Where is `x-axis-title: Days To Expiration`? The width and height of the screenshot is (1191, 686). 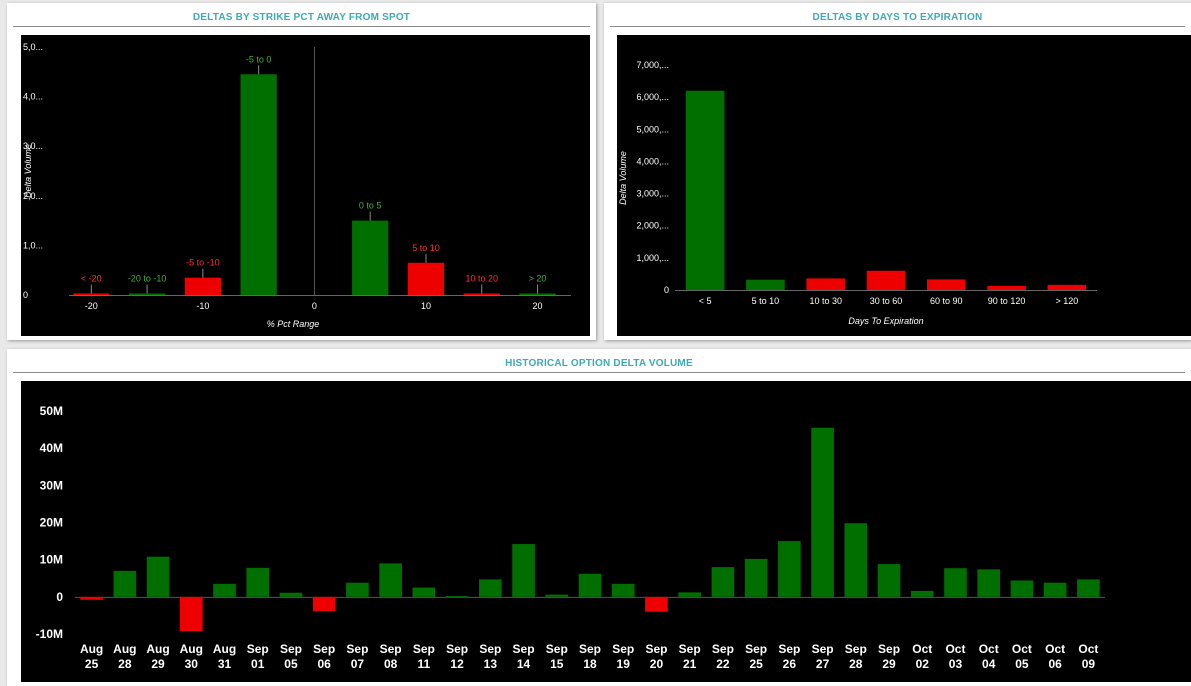 x-axis-title: Days To Expiration is located at coordinates (885, 321).